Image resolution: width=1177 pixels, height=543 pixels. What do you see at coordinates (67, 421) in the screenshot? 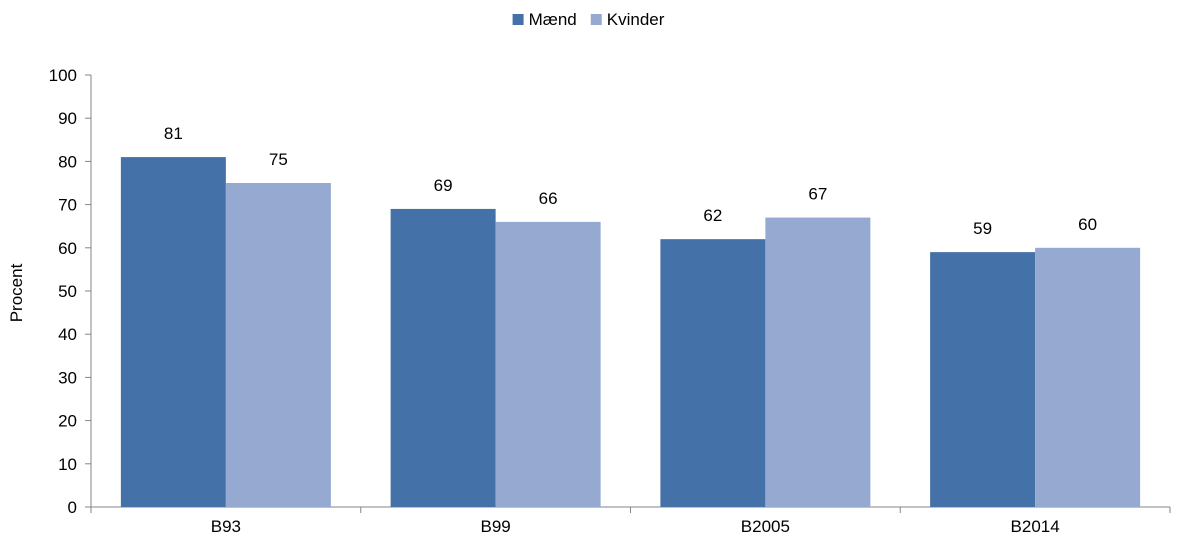
I see `y-tick-label: 20` at bounding box center [67, 421].